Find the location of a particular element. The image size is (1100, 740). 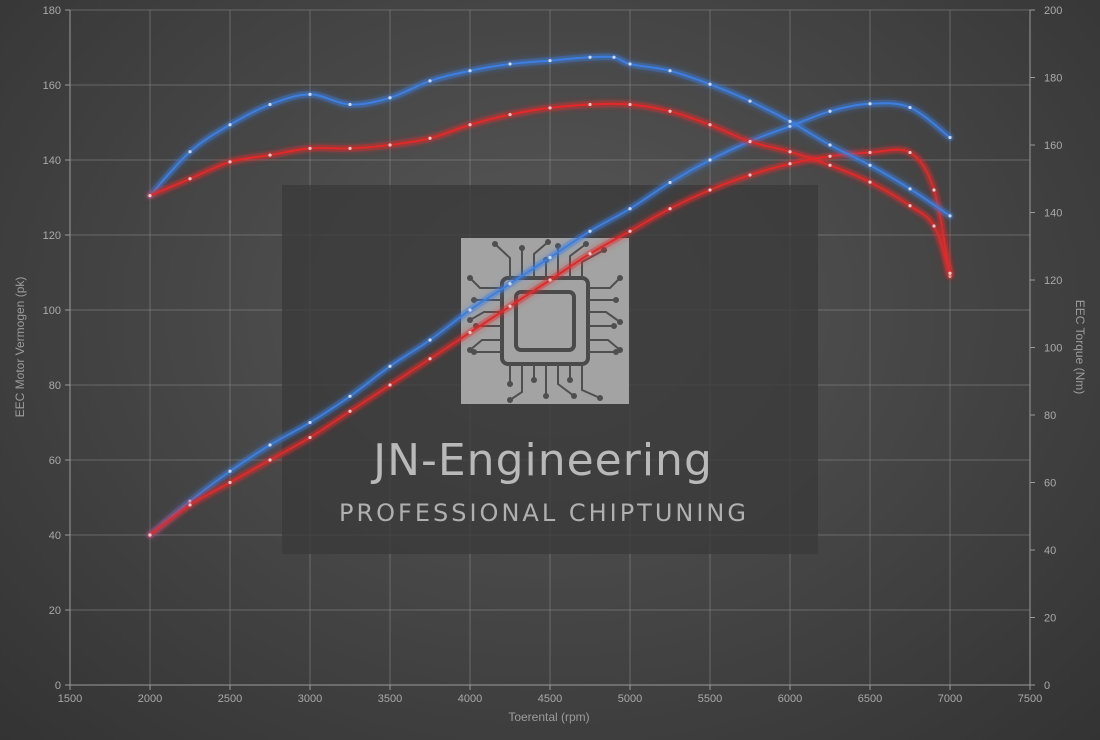

x-axis-tick-label: 5500 is located at coordinates (710, 699).